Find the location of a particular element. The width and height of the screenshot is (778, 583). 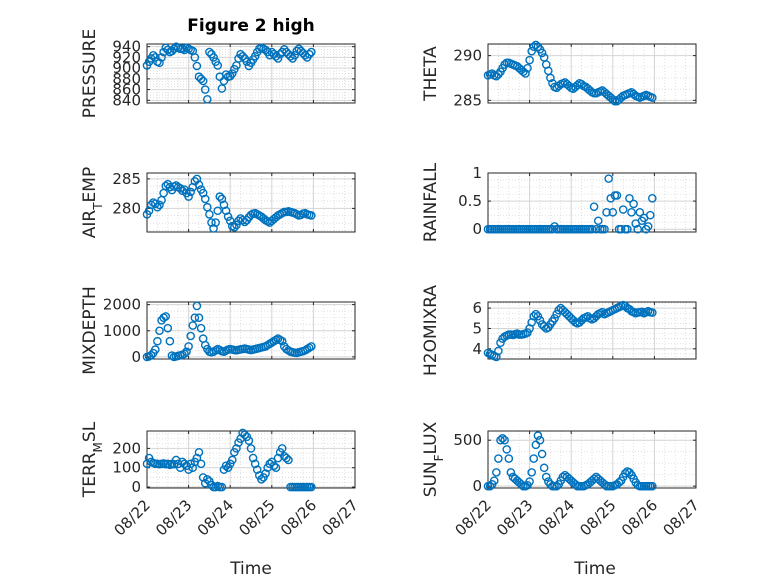

subplot-rainfall: 0 0.5 1 RAINFALL is located at coordinates (559, 202).